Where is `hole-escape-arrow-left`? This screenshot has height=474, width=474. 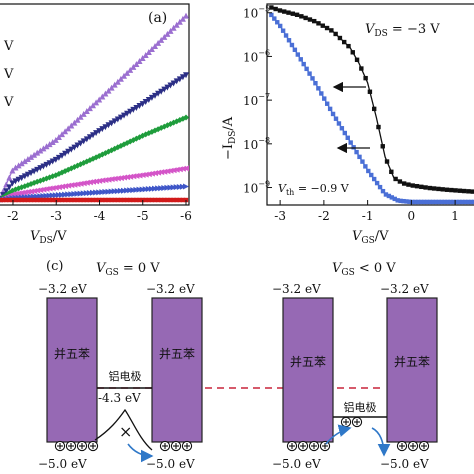 hole-escape-arrow-left is located at coordinates (140, 453).